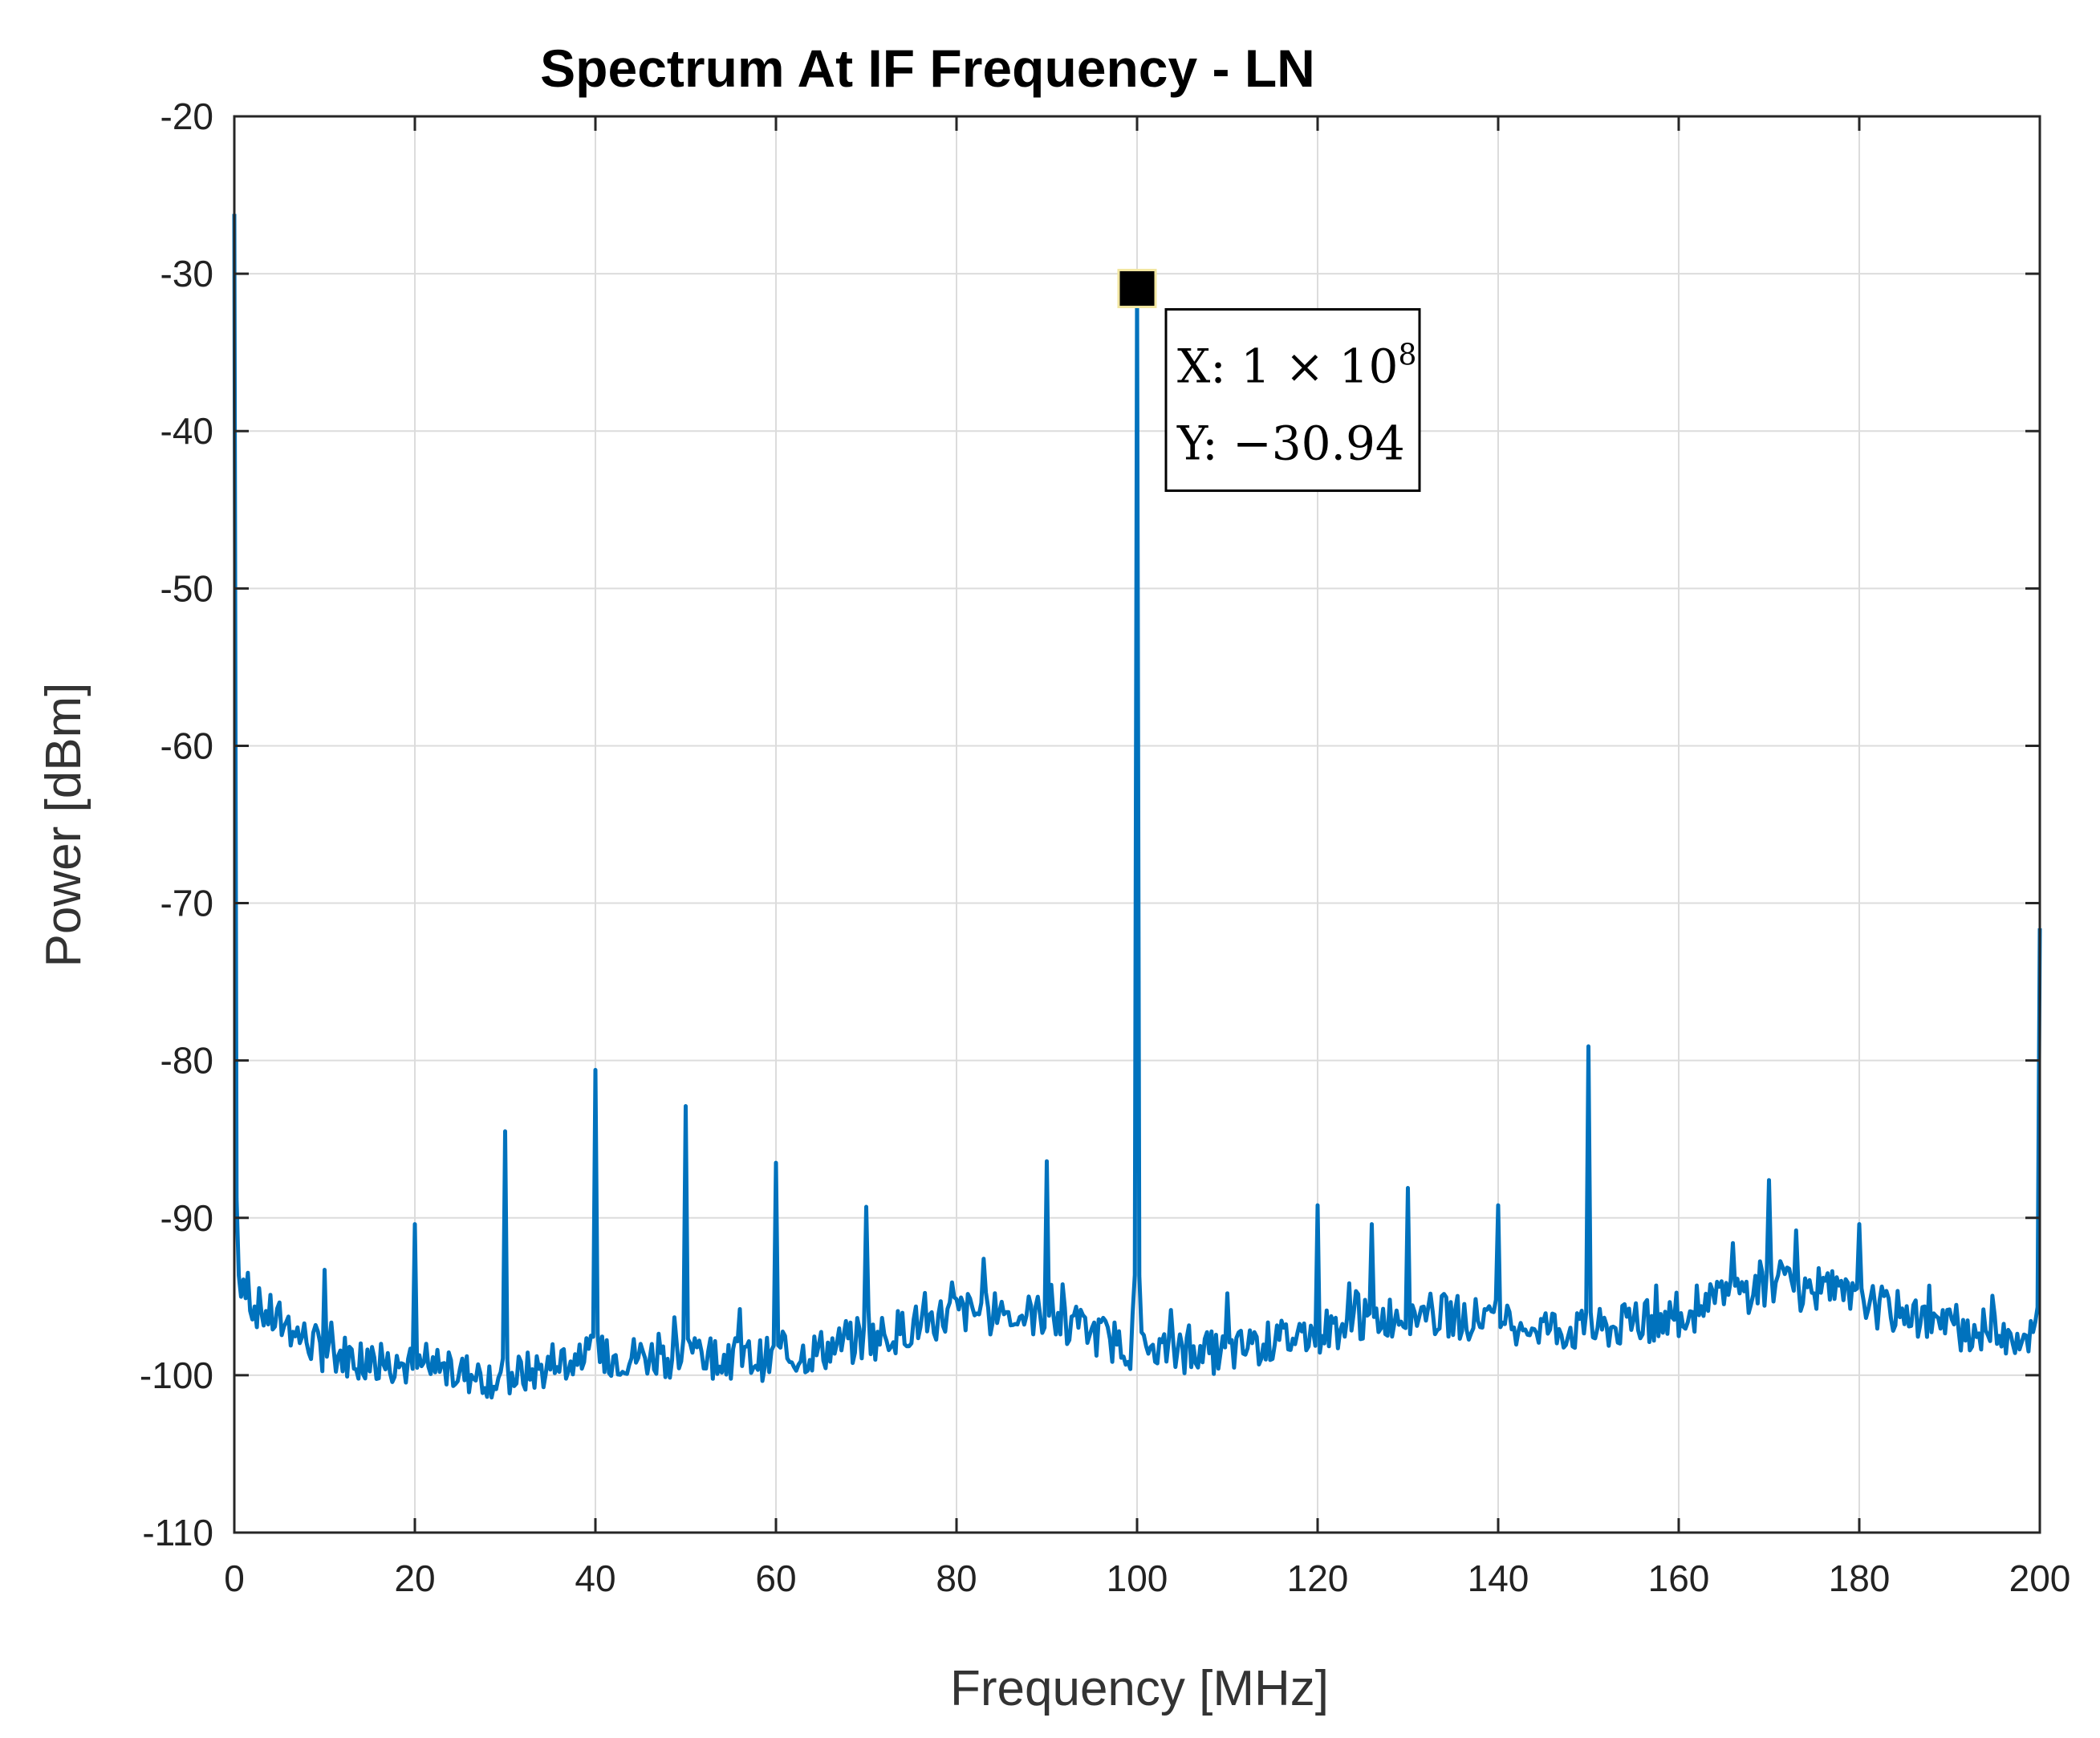 This screenshot has height=1738, width=2100. What do you see at coordinates (187, 745) in the screenshot?
I see `y-tick-label: -60` at bounding box center [187, 745].